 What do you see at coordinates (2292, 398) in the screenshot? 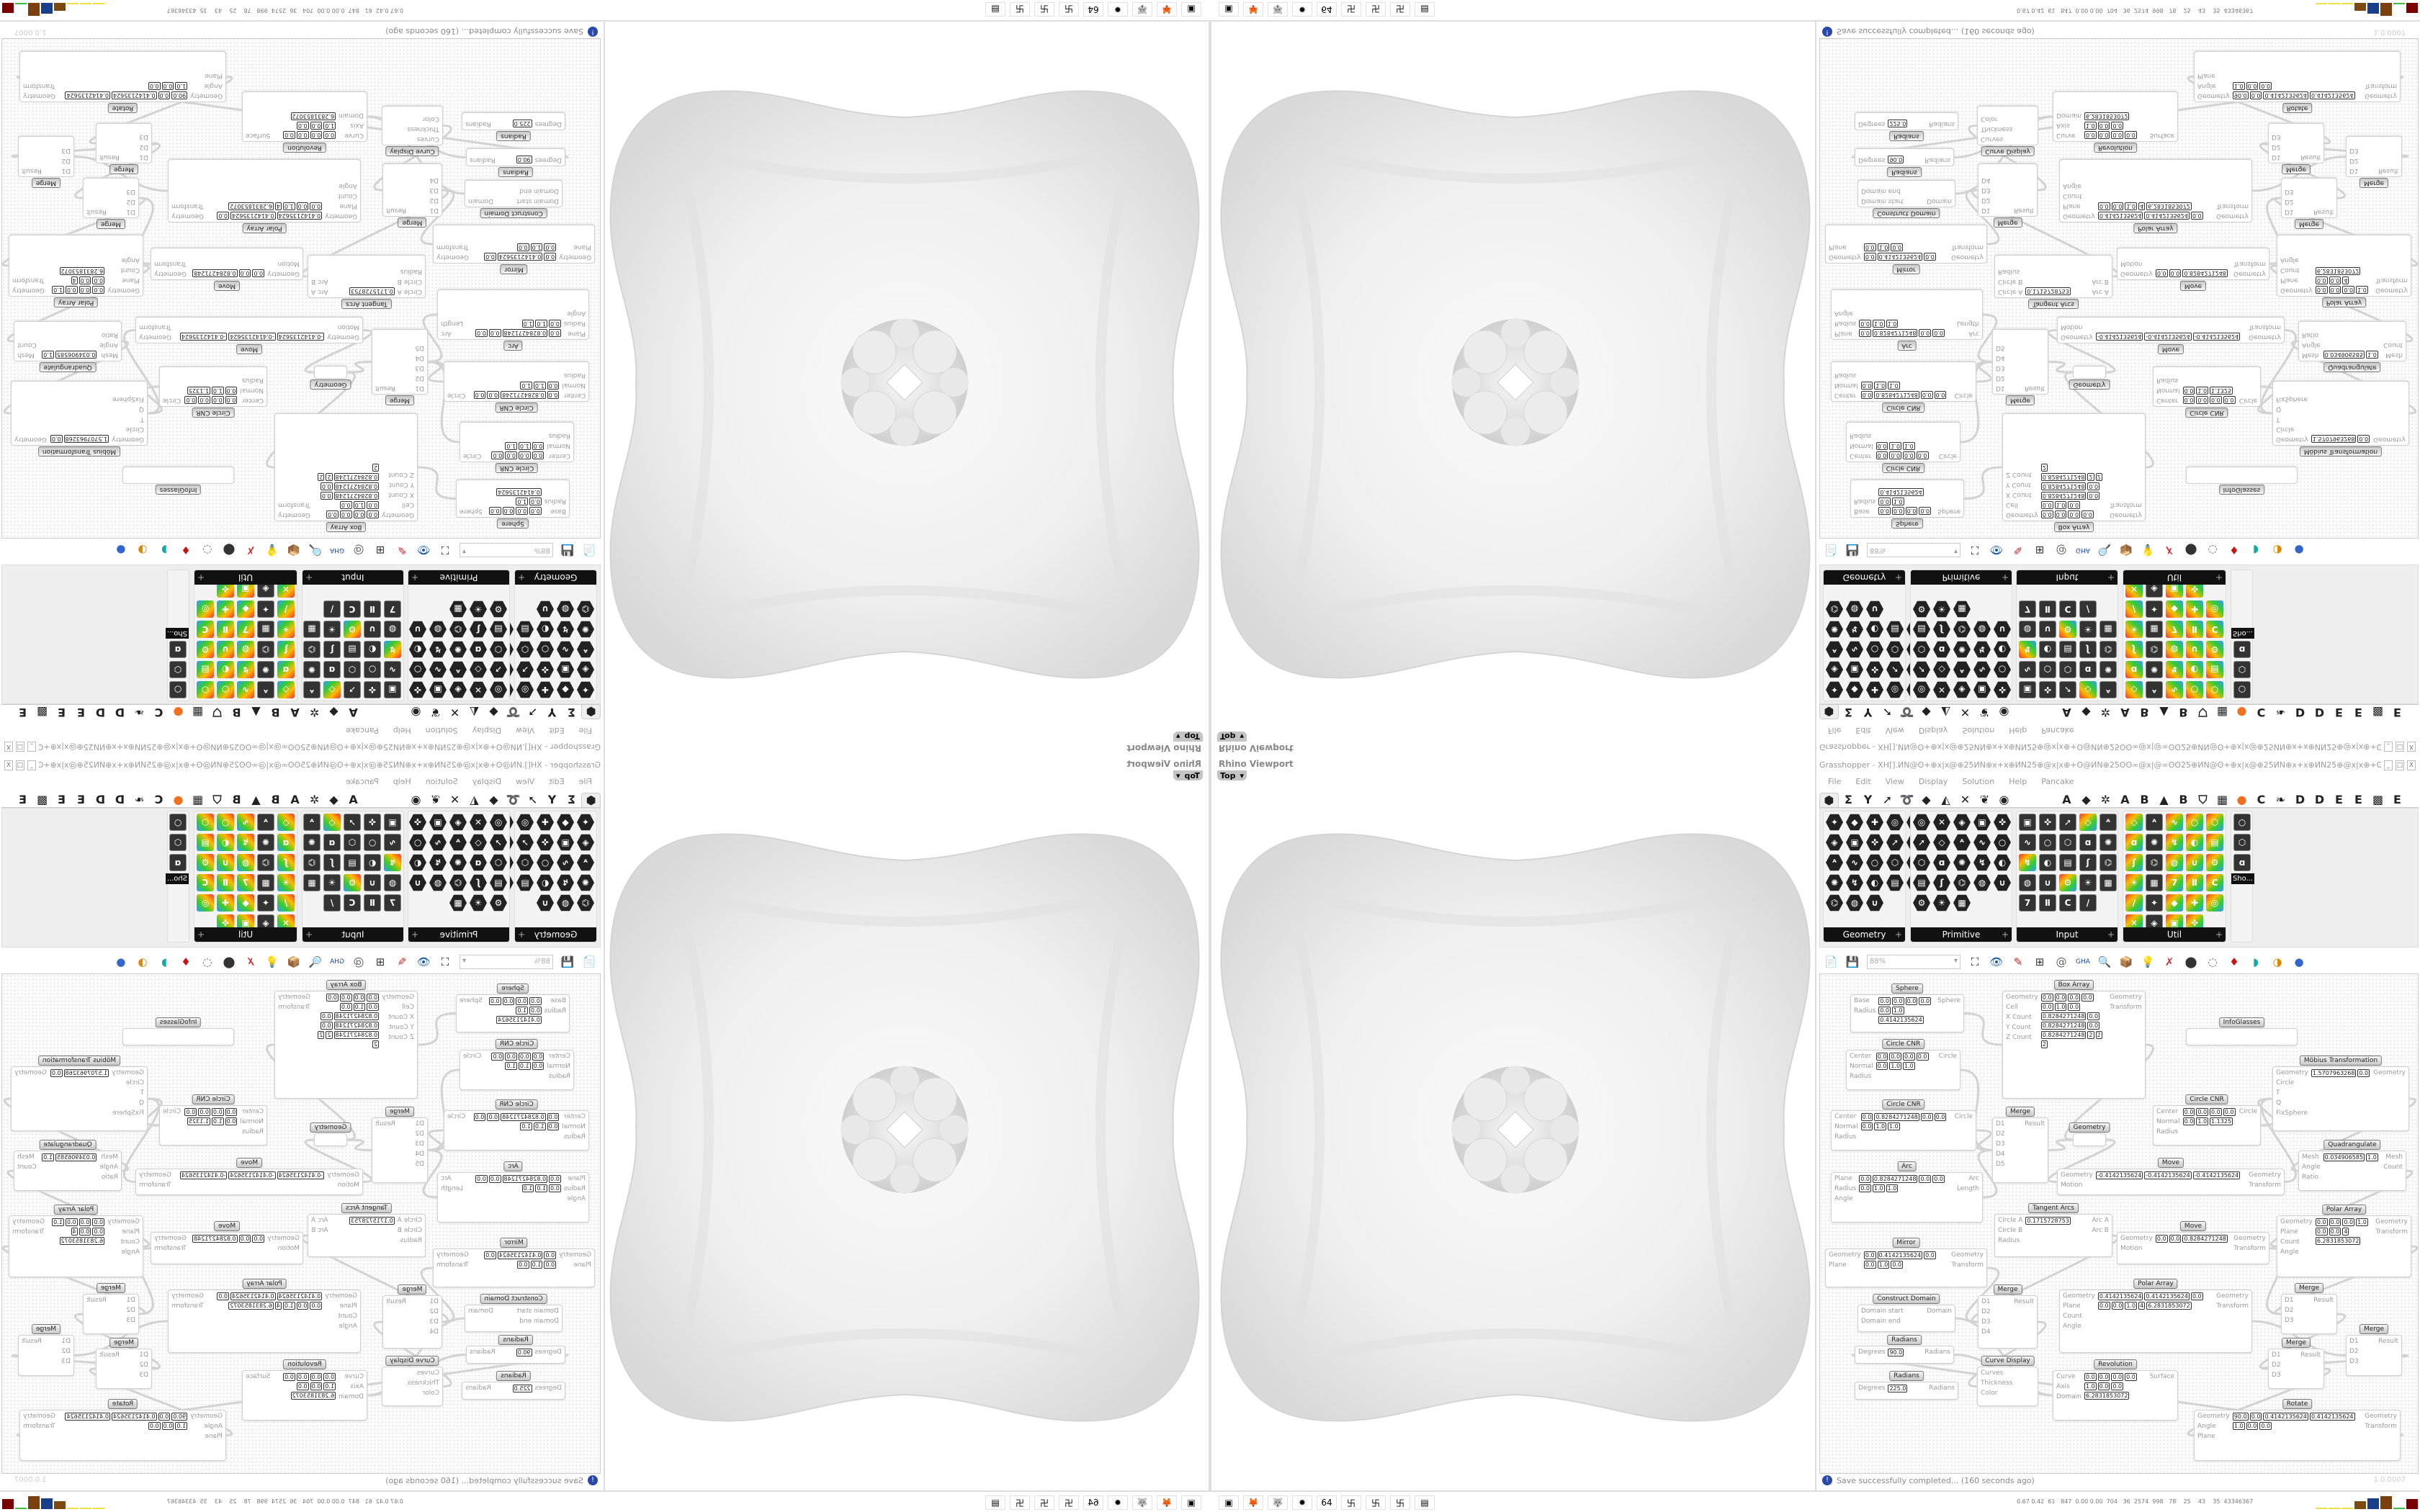
I see `input-param: FixSphere` at bounding box center [2292, 398].